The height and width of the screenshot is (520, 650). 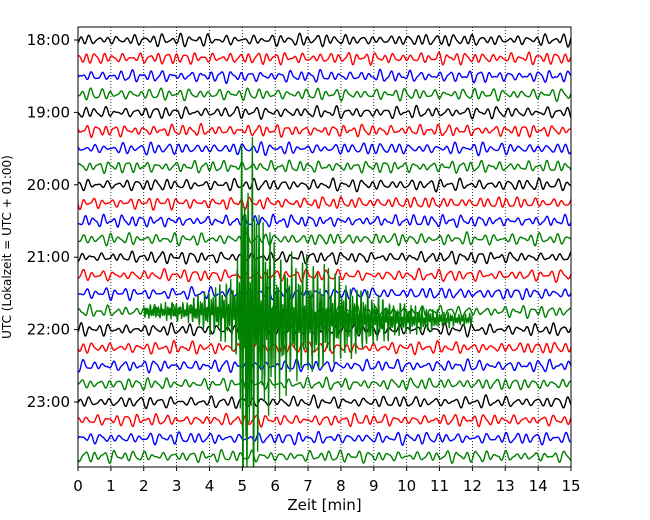 What do you see at coordinates (570, 486) in the screenshot?
I see `x-tick-label: 15` at bounding box center [570, 486].